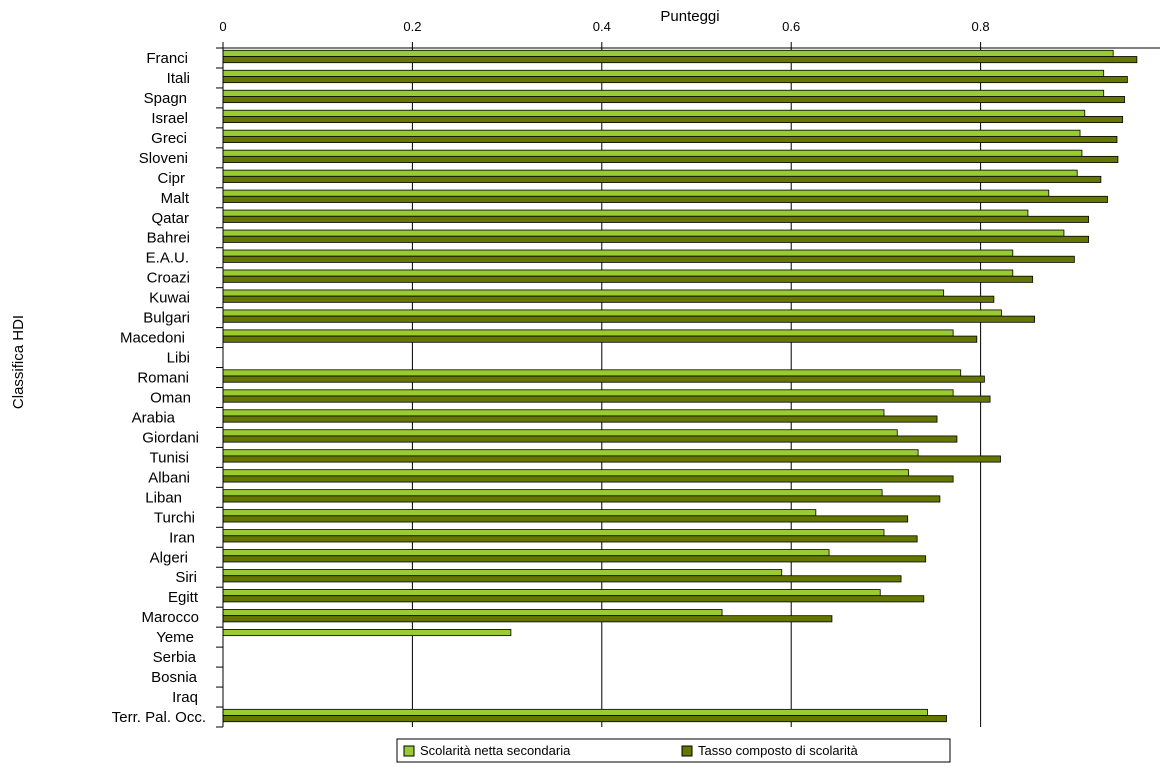  Describe the element at coordinates (165, 98) in the screenshot. I see `category-label: Spagn` at that location.